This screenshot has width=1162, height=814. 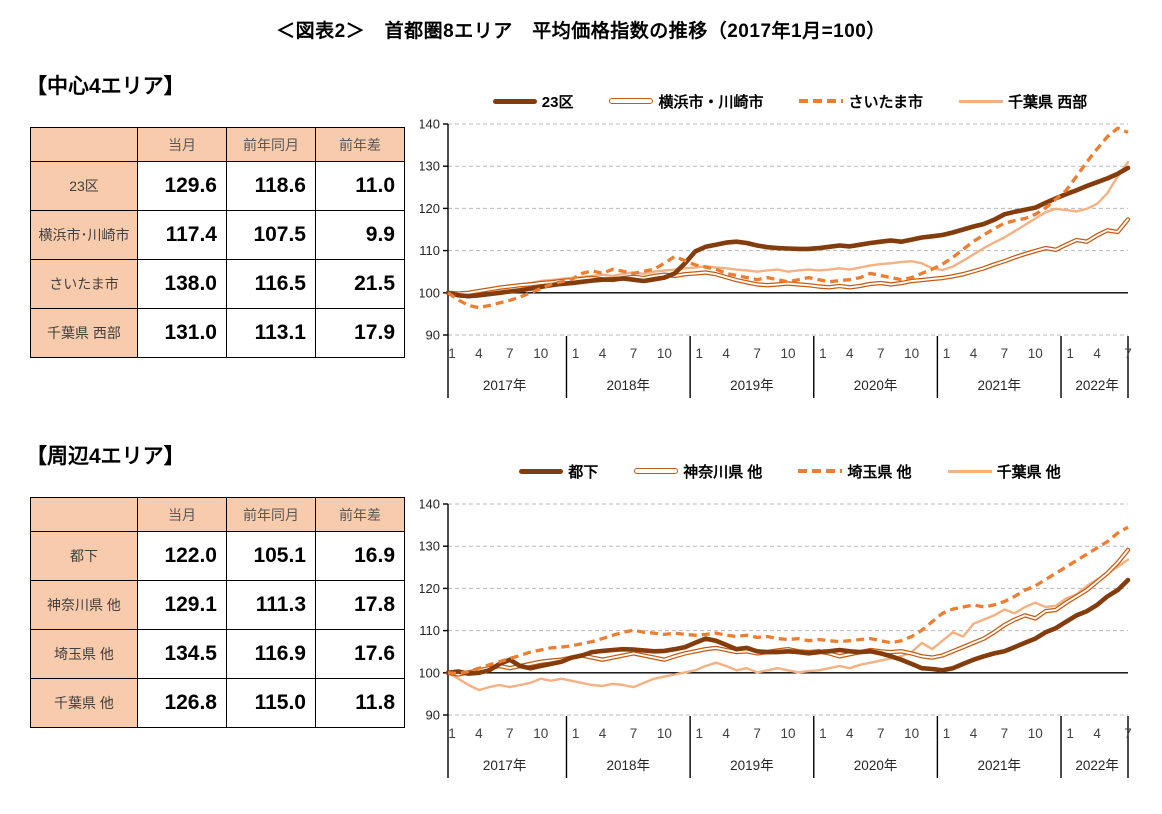 I want to click on series-line-inner-神奈川県 他, so click(x=788, y=612).